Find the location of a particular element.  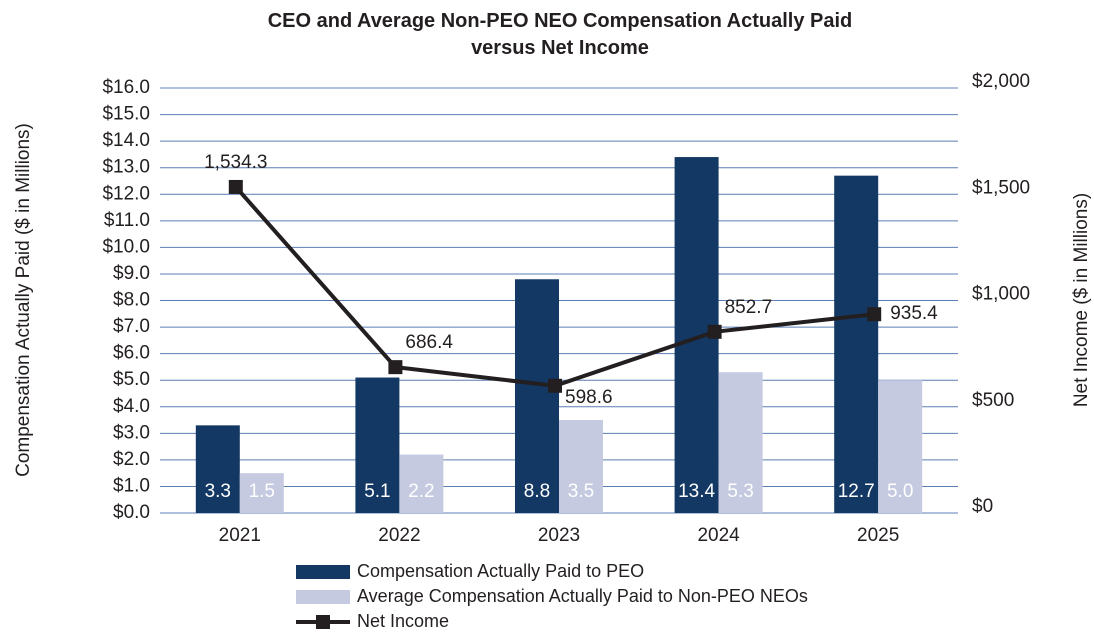

y-tick-label: $3.0 is located at coordinates (131, 432).